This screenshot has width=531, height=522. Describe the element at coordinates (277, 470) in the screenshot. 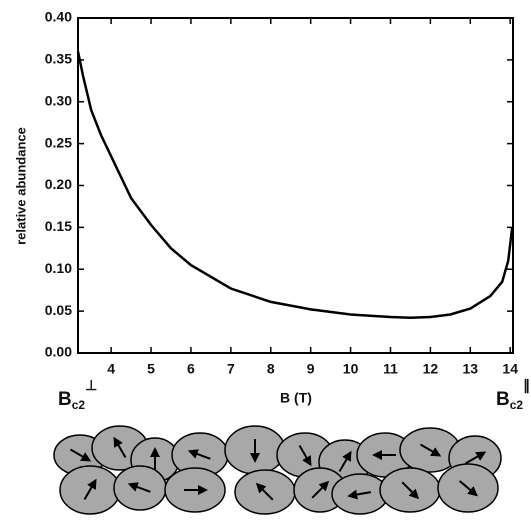

I see `grain-illustration` at that location.